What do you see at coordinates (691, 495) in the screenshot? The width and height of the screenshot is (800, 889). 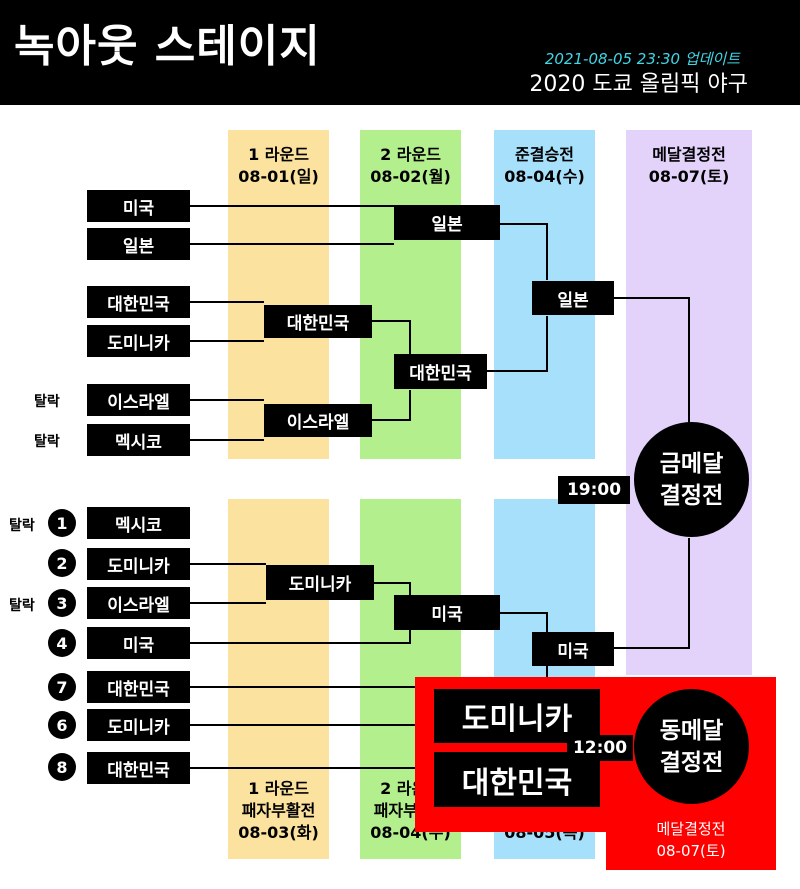 I see `gold-label-line2: 결정전` at bounding box center [691, 495].